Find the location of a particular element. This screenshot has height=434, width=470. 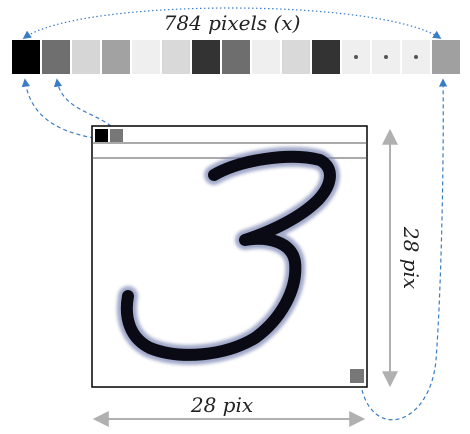

pixel-vector is located at coordinates (236, 57).